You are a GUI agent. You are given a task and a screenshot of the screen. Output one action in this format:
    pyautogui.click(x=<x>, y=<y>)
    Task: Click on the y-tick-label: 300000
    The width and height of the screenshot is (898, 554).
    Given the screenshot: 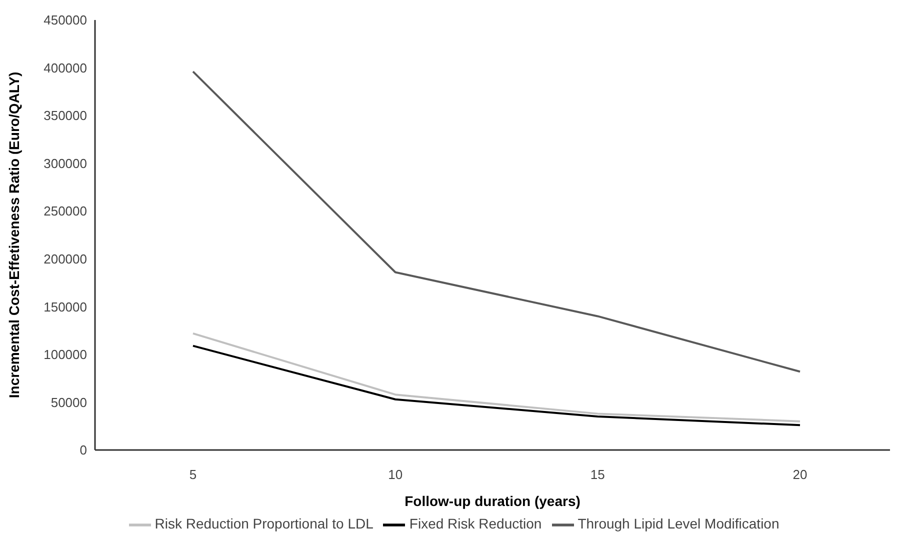 What is the action you would take?
    pyautogui.click(x=65, y=163)
    